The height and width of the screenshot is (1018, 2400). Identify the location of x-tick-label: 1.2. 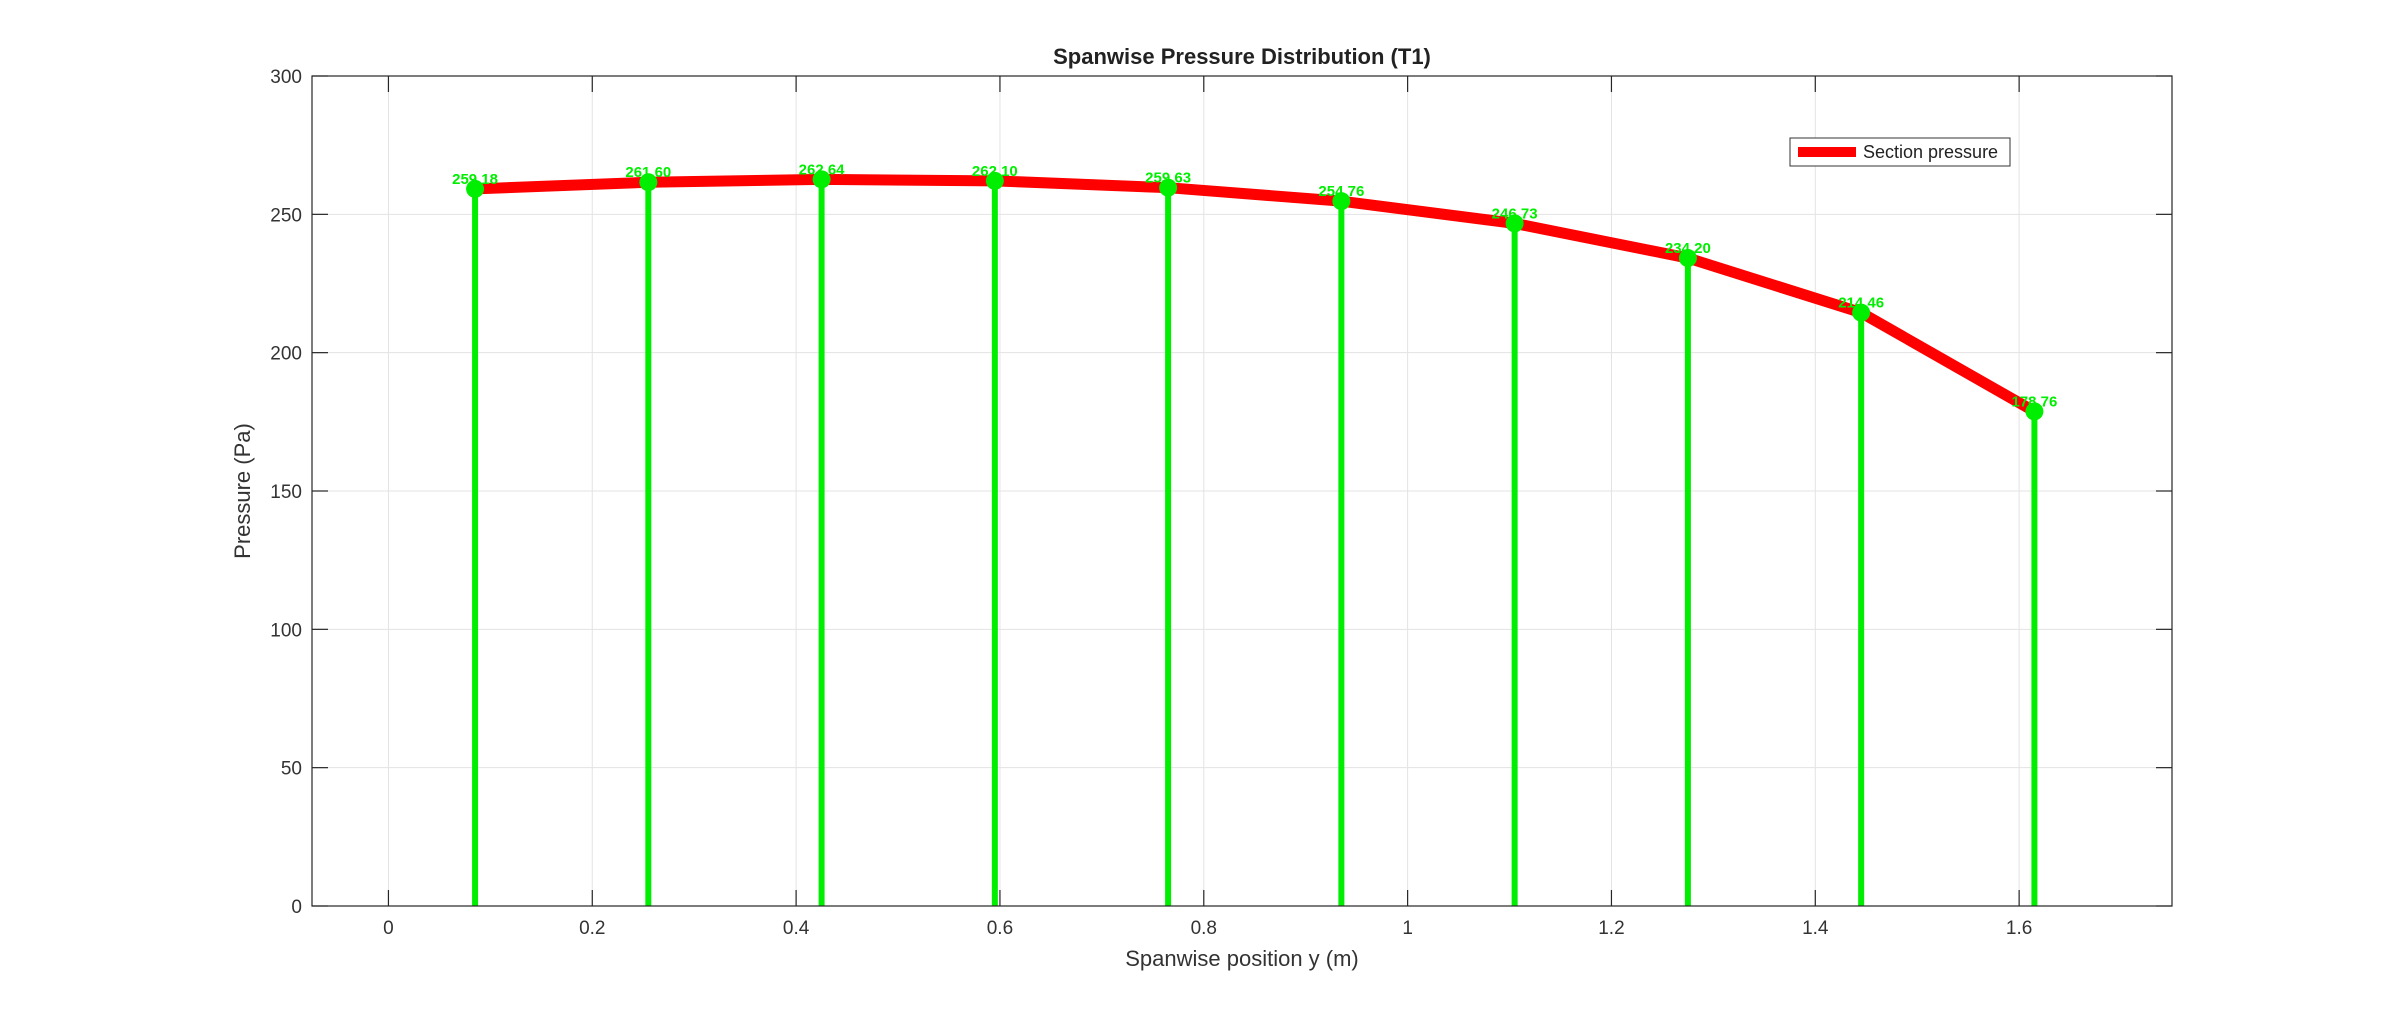
(1611, 928).